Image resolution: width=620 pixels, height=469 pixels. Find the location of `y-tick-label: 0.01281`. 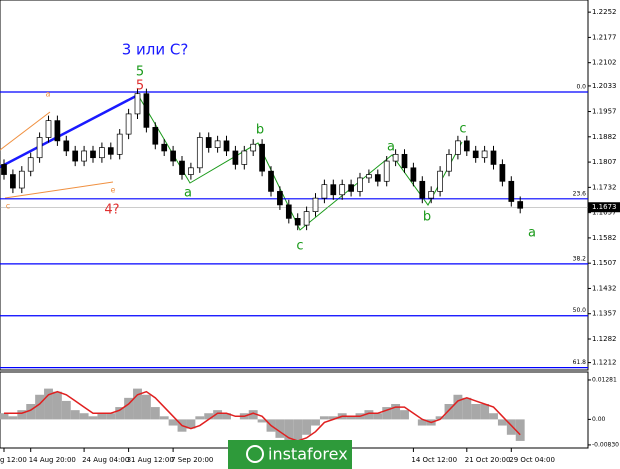

y-tick-label: 0.01281 is located at coordinates (604, 379).